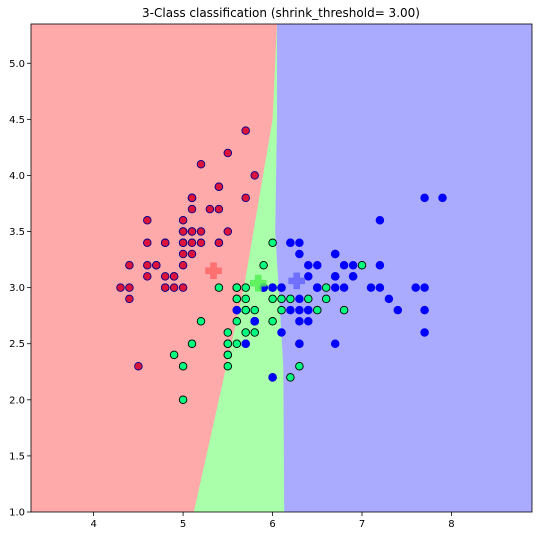 The width and height of the screenshot is (539, 536). I want to click on y-tick-label: 3.0, so click(17, 288).